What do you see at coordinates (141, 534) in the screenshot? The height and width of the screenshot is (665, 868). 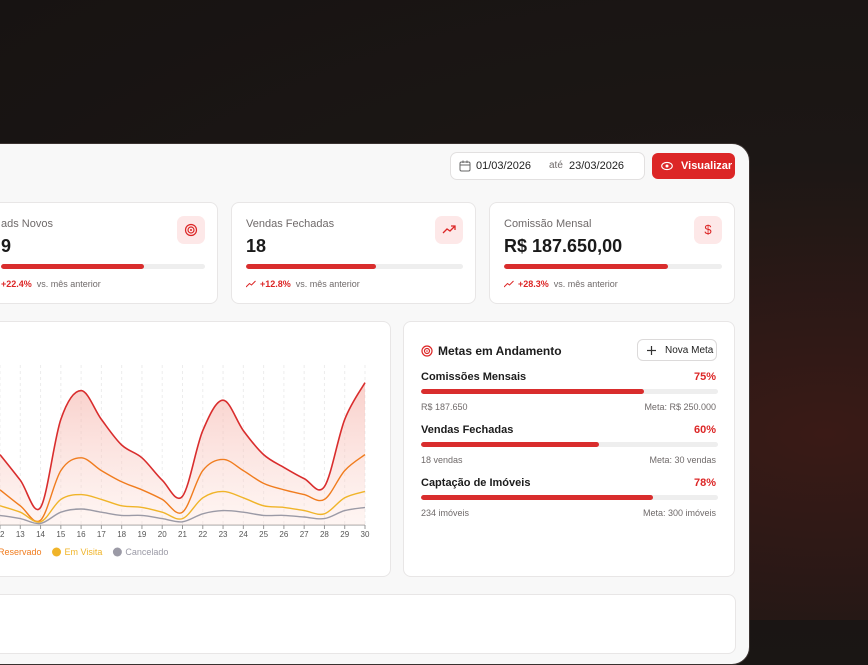 I see `x-tick-label: 19` at bounding box center [141, 534].